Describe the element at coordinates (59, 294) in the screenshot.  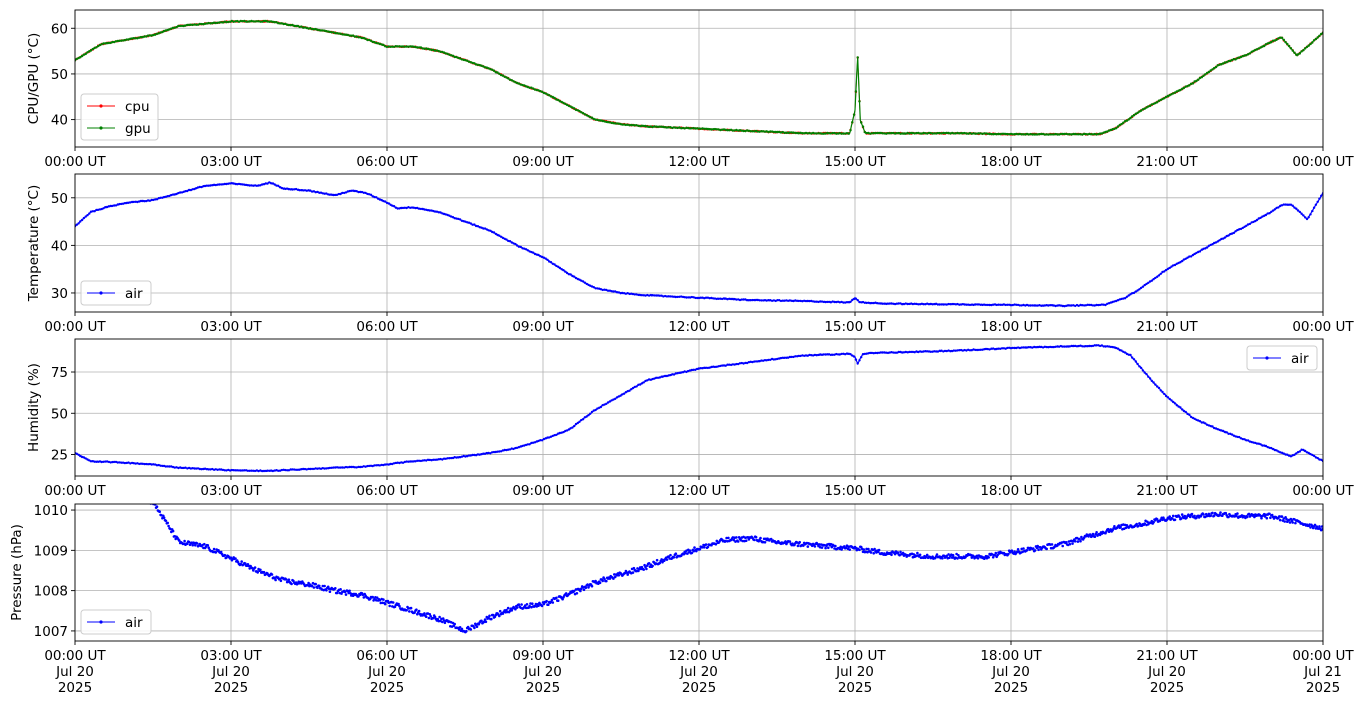
I see `y-tick-label: 30` at that location.